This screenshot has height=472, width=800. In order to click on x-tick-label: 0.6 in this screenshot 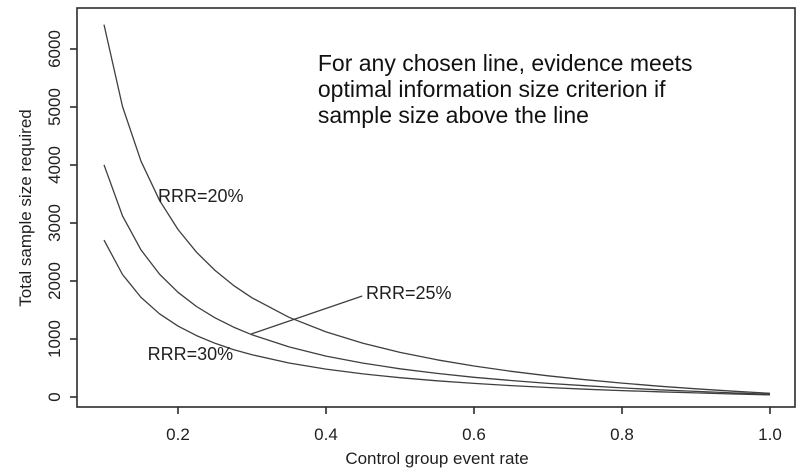, I will do `click(474, 434)`.